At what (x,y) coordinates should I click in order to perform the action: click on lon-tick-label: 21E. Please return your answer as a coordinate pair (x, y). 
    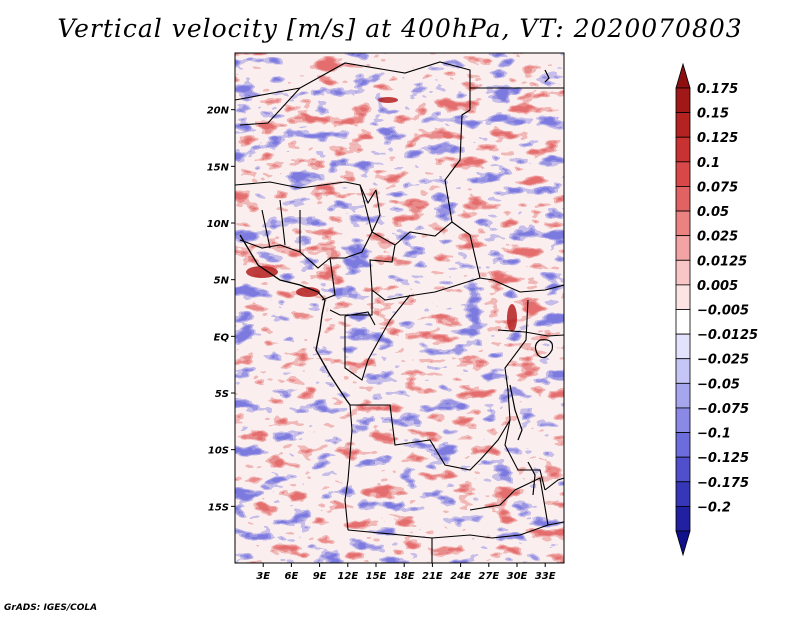
    Looking at the image, I should click on (432, 576).